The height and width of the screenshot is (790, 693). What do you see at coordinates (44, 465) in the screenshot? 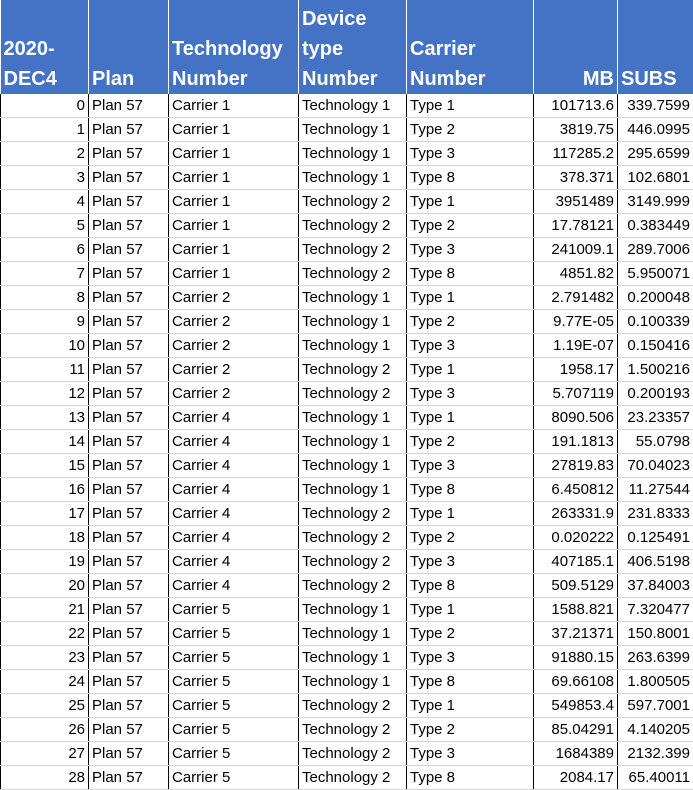
I see `cell-index: 15` at bounding box center [44, 465].